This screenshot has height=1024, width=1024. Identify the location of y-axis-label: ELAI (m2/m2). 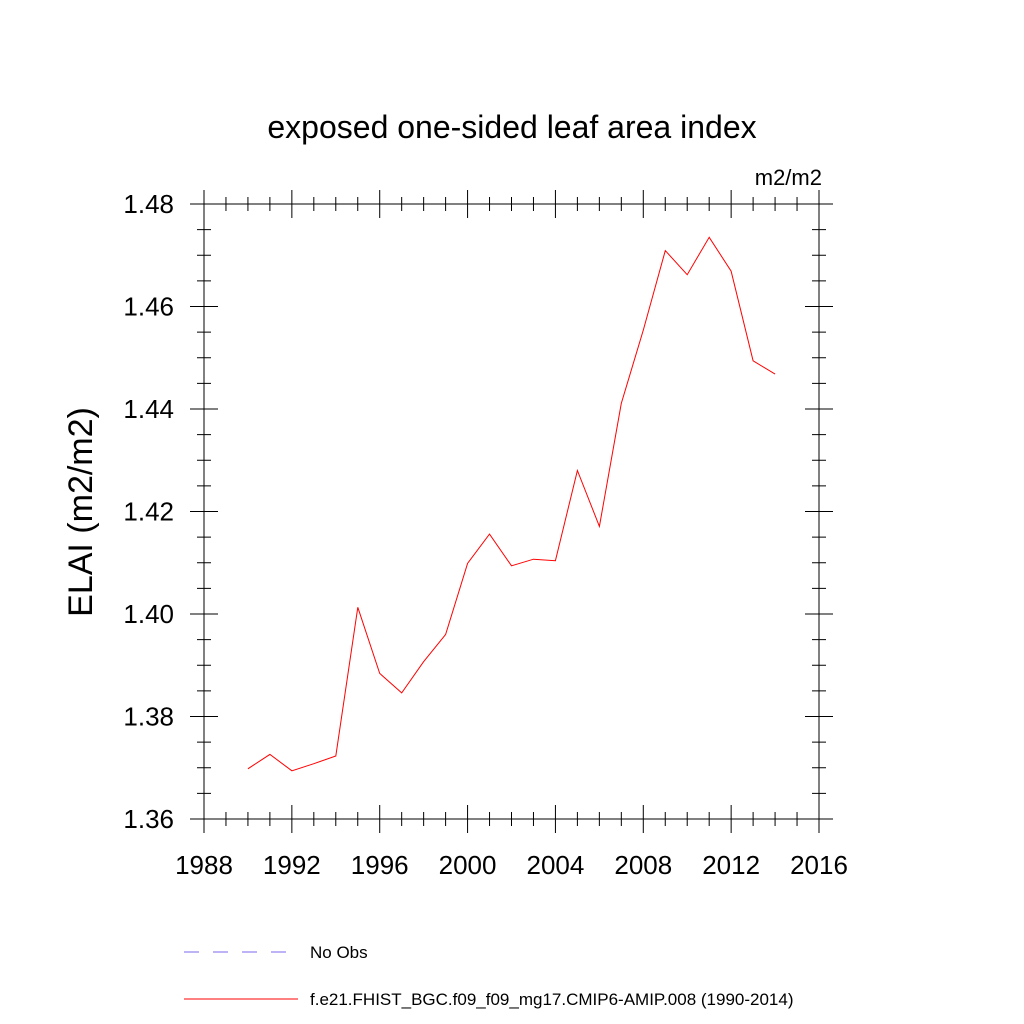
(81, 512).